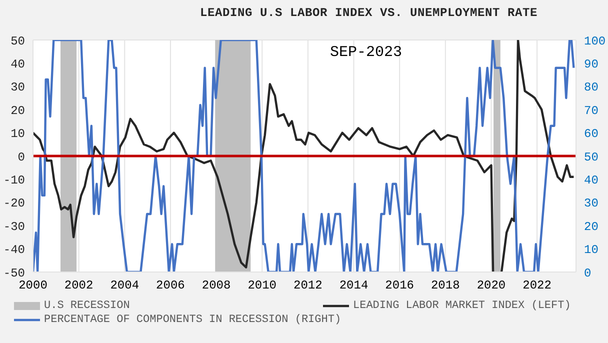 The image size is (608, 343). Describe the element at coordinates (369, 13) in the screenshot. I see `chart-title: LEADING U.S LABOR INDEX VS. UNEMPLOYMENT RATE` at that location.